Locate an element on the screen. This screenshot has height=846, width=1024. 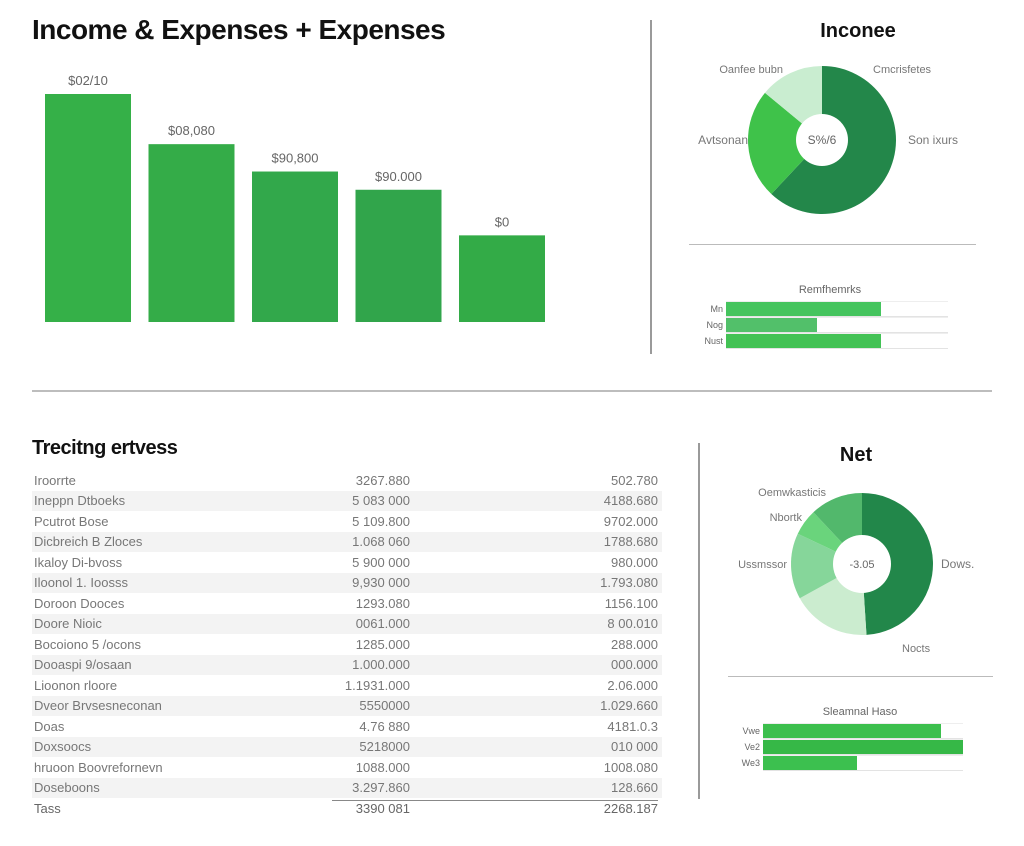
pie-label: Cmcrisfetes is located at coordinates (902, 70).